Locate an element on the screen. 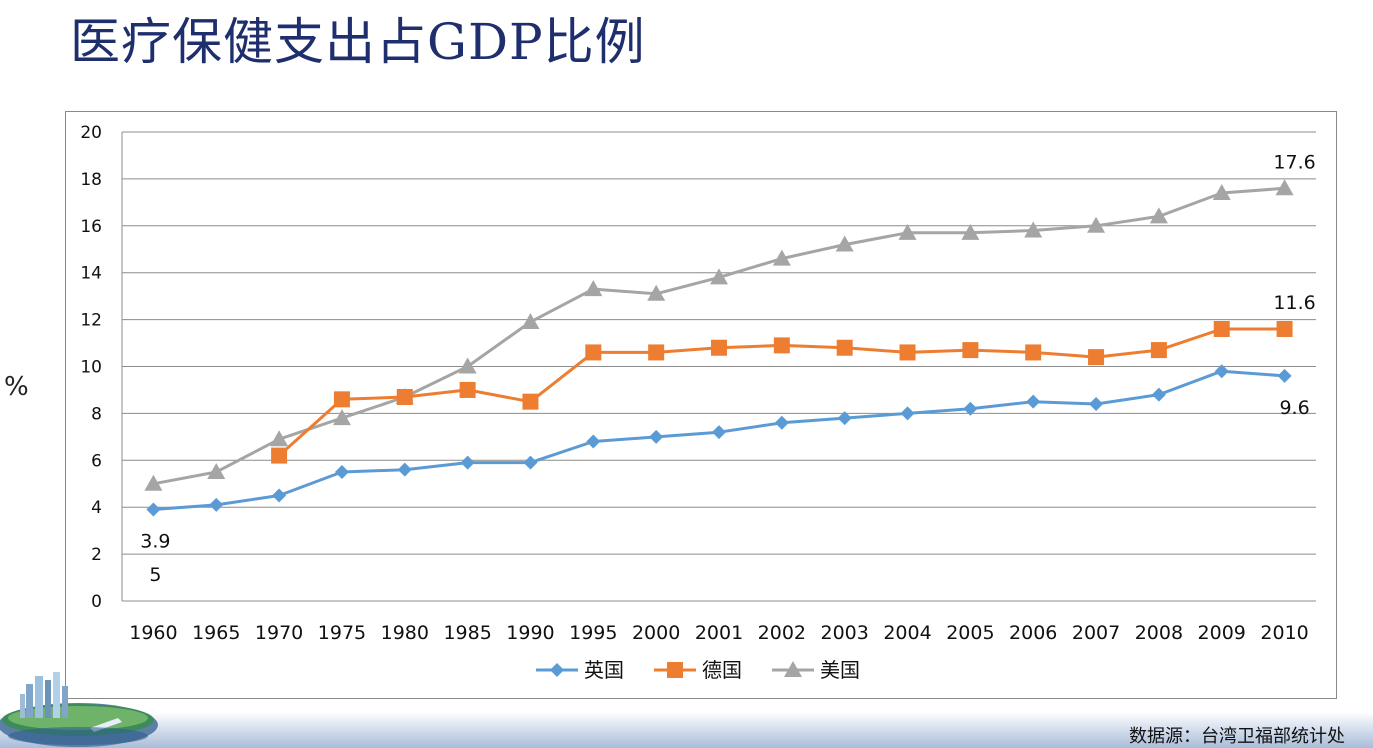 This screenshot has height=748, width=1373. x-tick-label: 2001 is located at coordinates (719, 633).